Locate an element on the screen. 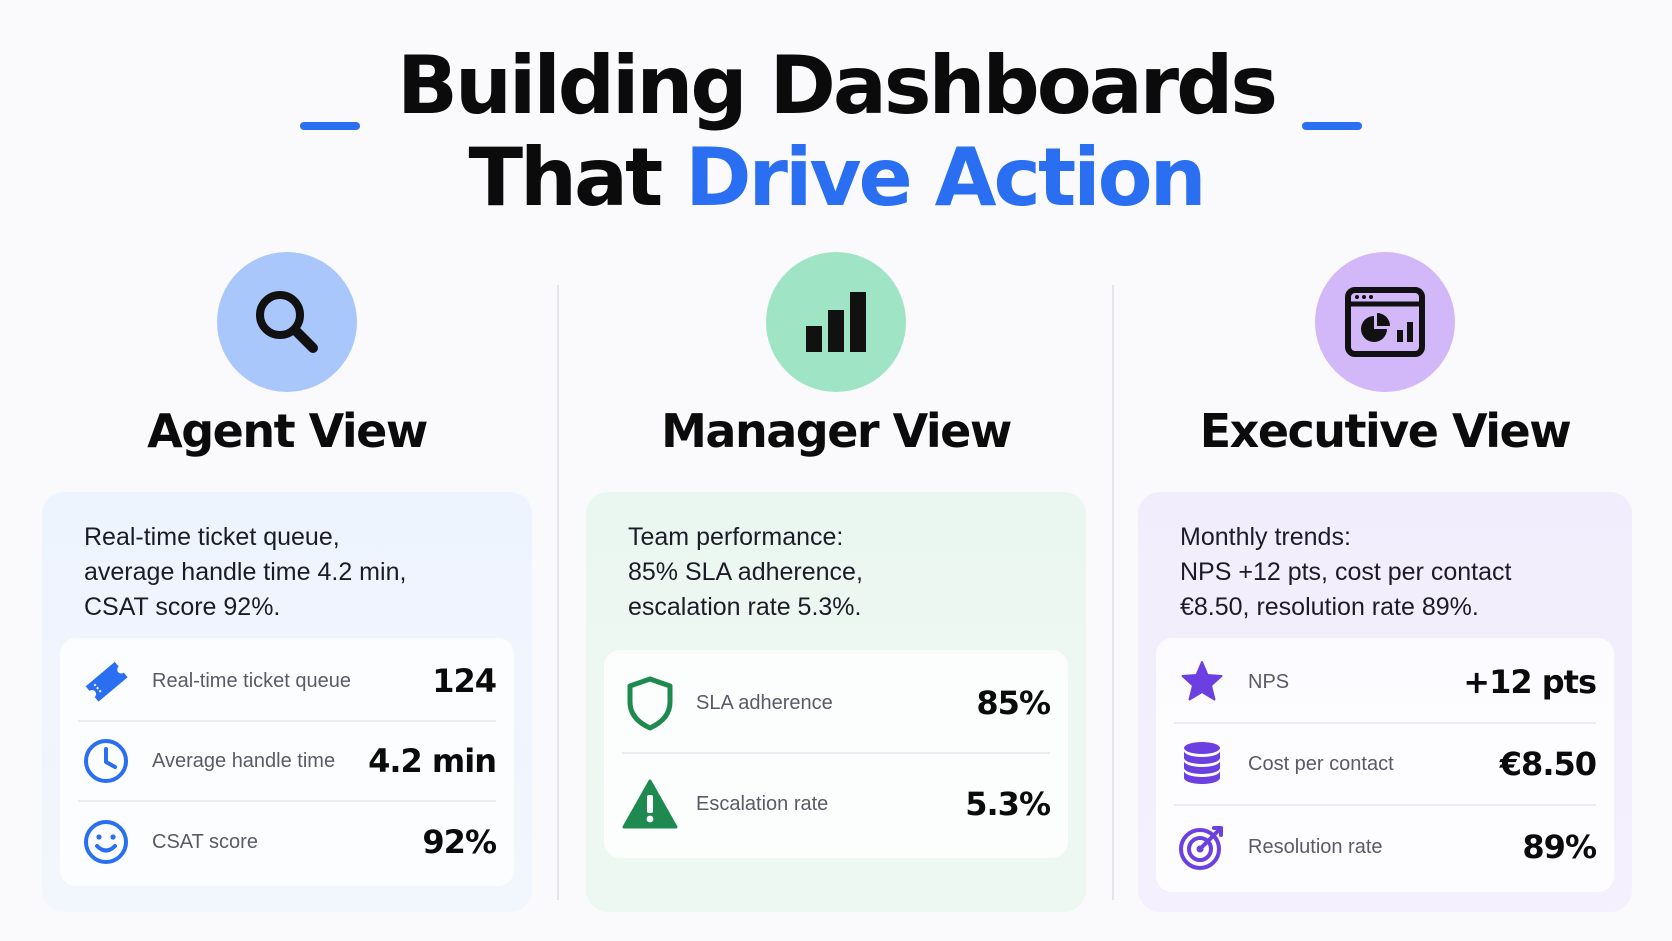 The image size is (1672, 941). metric-row-resolution: Resolution rate 89% is located at coordinates (1385, 847).